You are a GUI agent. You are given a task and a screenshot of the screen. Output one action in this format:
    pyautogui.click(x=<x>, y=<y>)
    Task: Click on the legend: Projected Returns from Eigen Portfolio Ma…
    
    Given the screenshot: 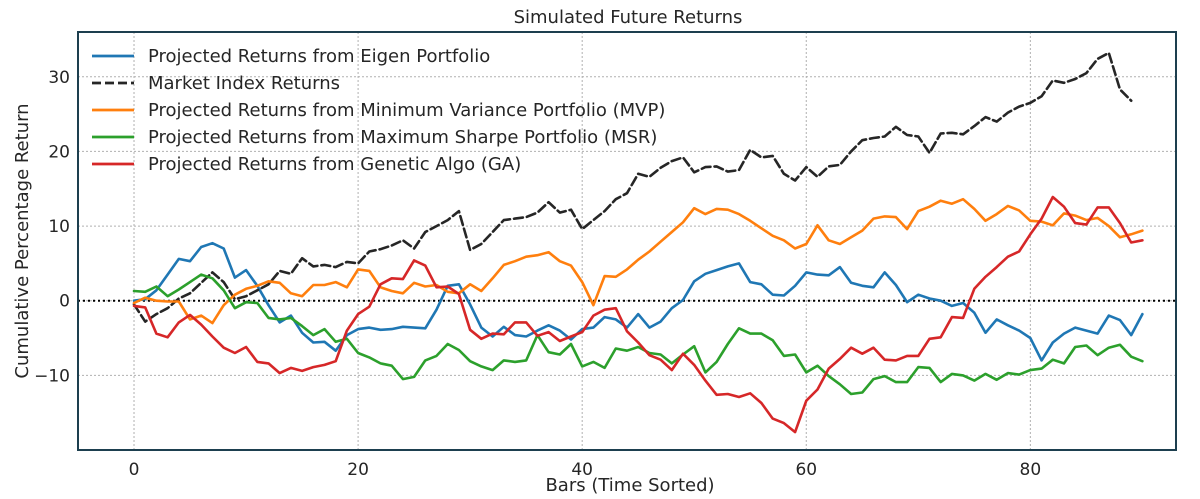 What is the action you would take?
    pyautogui.click(x=378, y=110)
    